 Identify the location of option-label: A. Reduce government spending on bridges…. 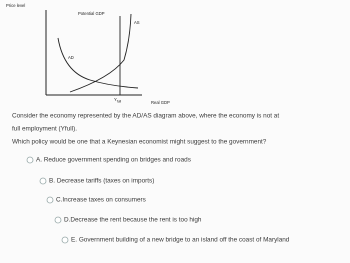
(113, 160).